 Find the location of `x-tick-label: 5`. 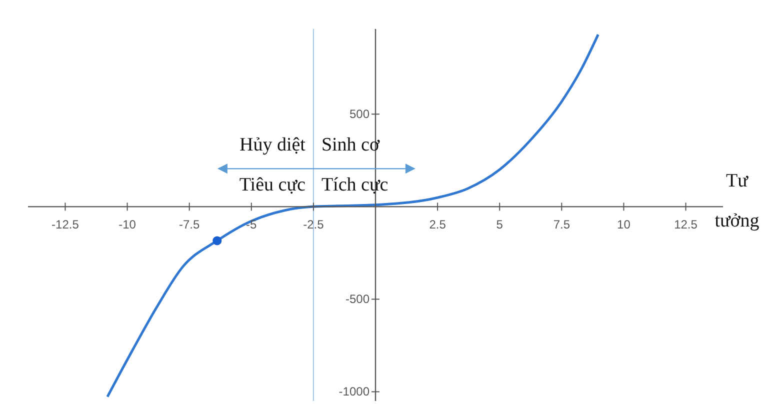

x-tick-label: 5 is located at coordinates (500, 225).